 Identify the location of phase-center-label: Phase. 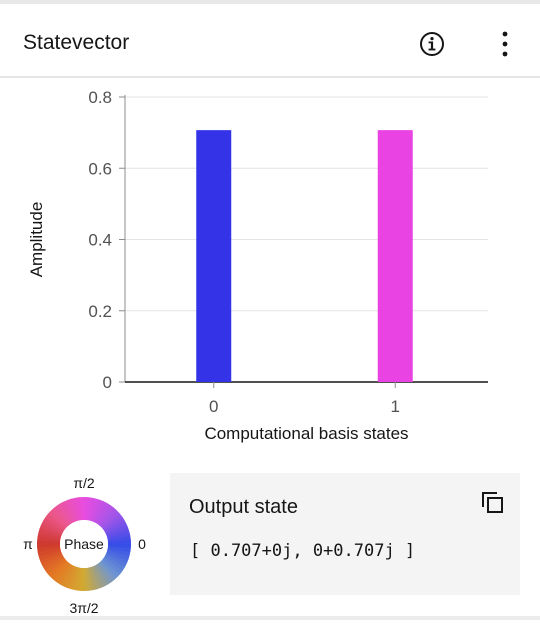
(84, 544).